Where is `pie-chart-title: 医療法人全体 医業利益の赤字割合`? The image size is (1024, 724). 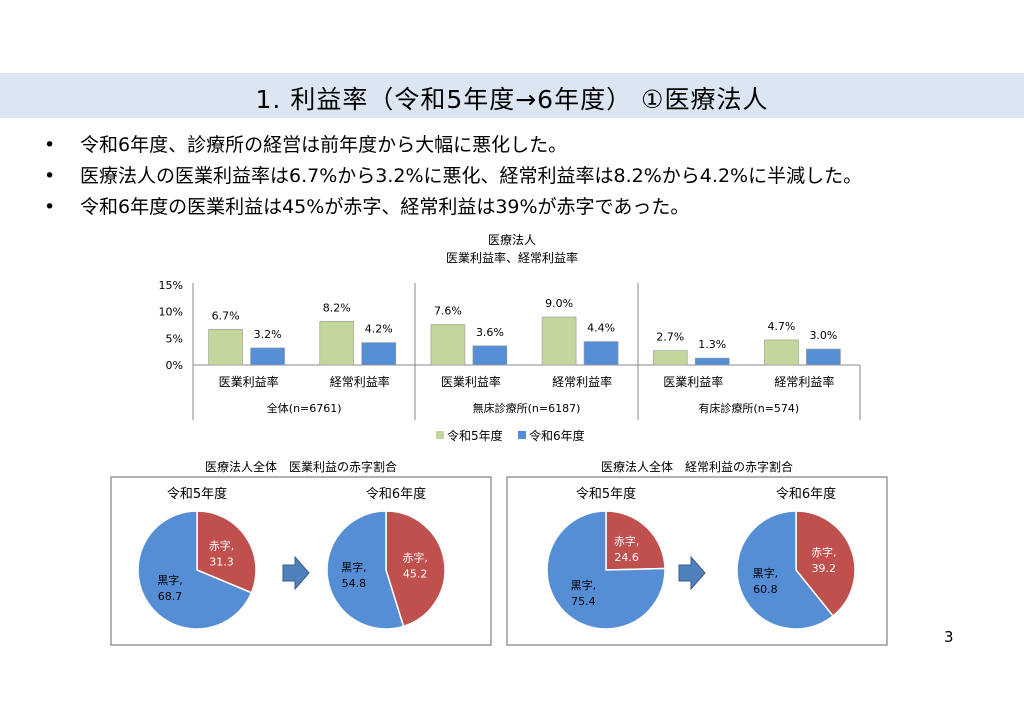
pie-chart-title: 医療法人全体 医業利益の赤字割合 is located at coordinates (301, 466).